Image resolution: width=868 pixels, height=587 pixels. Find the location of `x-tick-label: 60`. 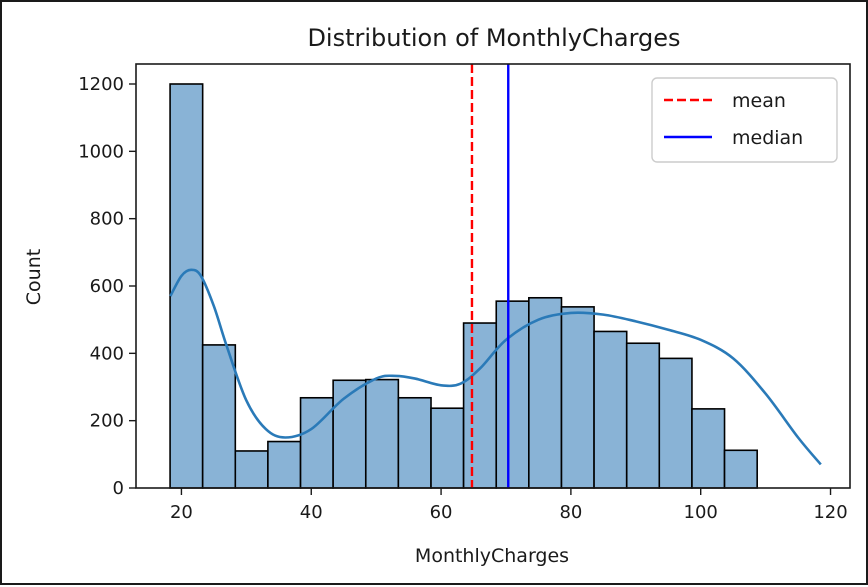

x-tick-label: 60 is located at coordinates (441, 512).